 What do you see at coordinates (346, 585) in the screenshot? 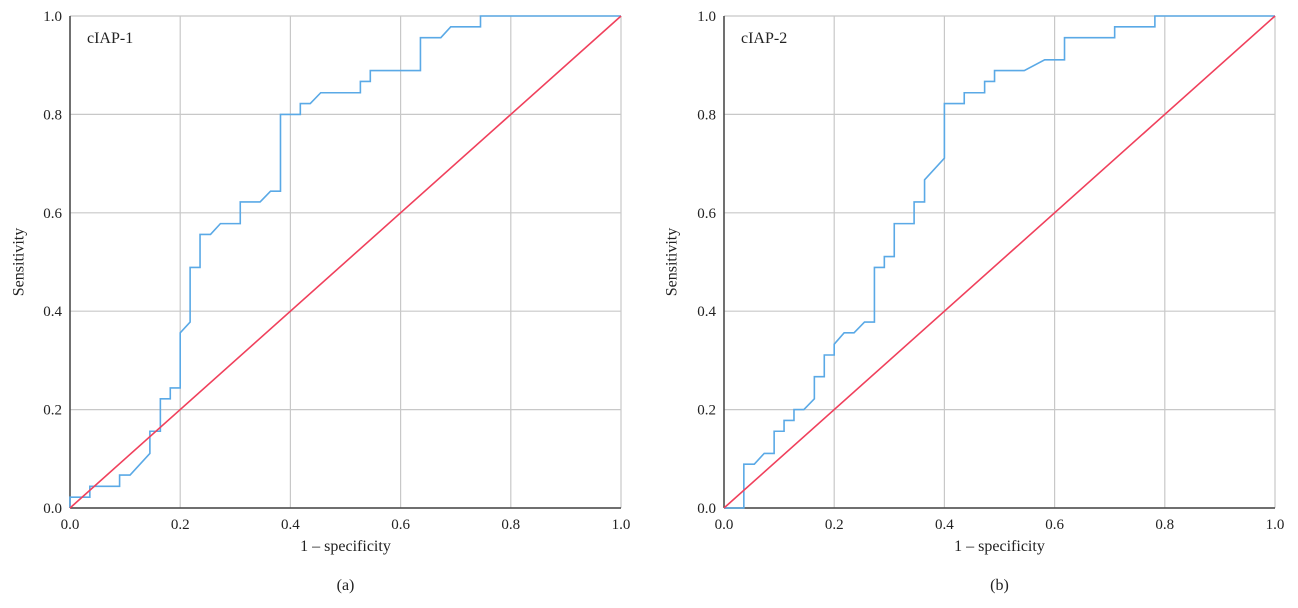
I see `panel-caption: (a)` at bounding box center [346, 585].